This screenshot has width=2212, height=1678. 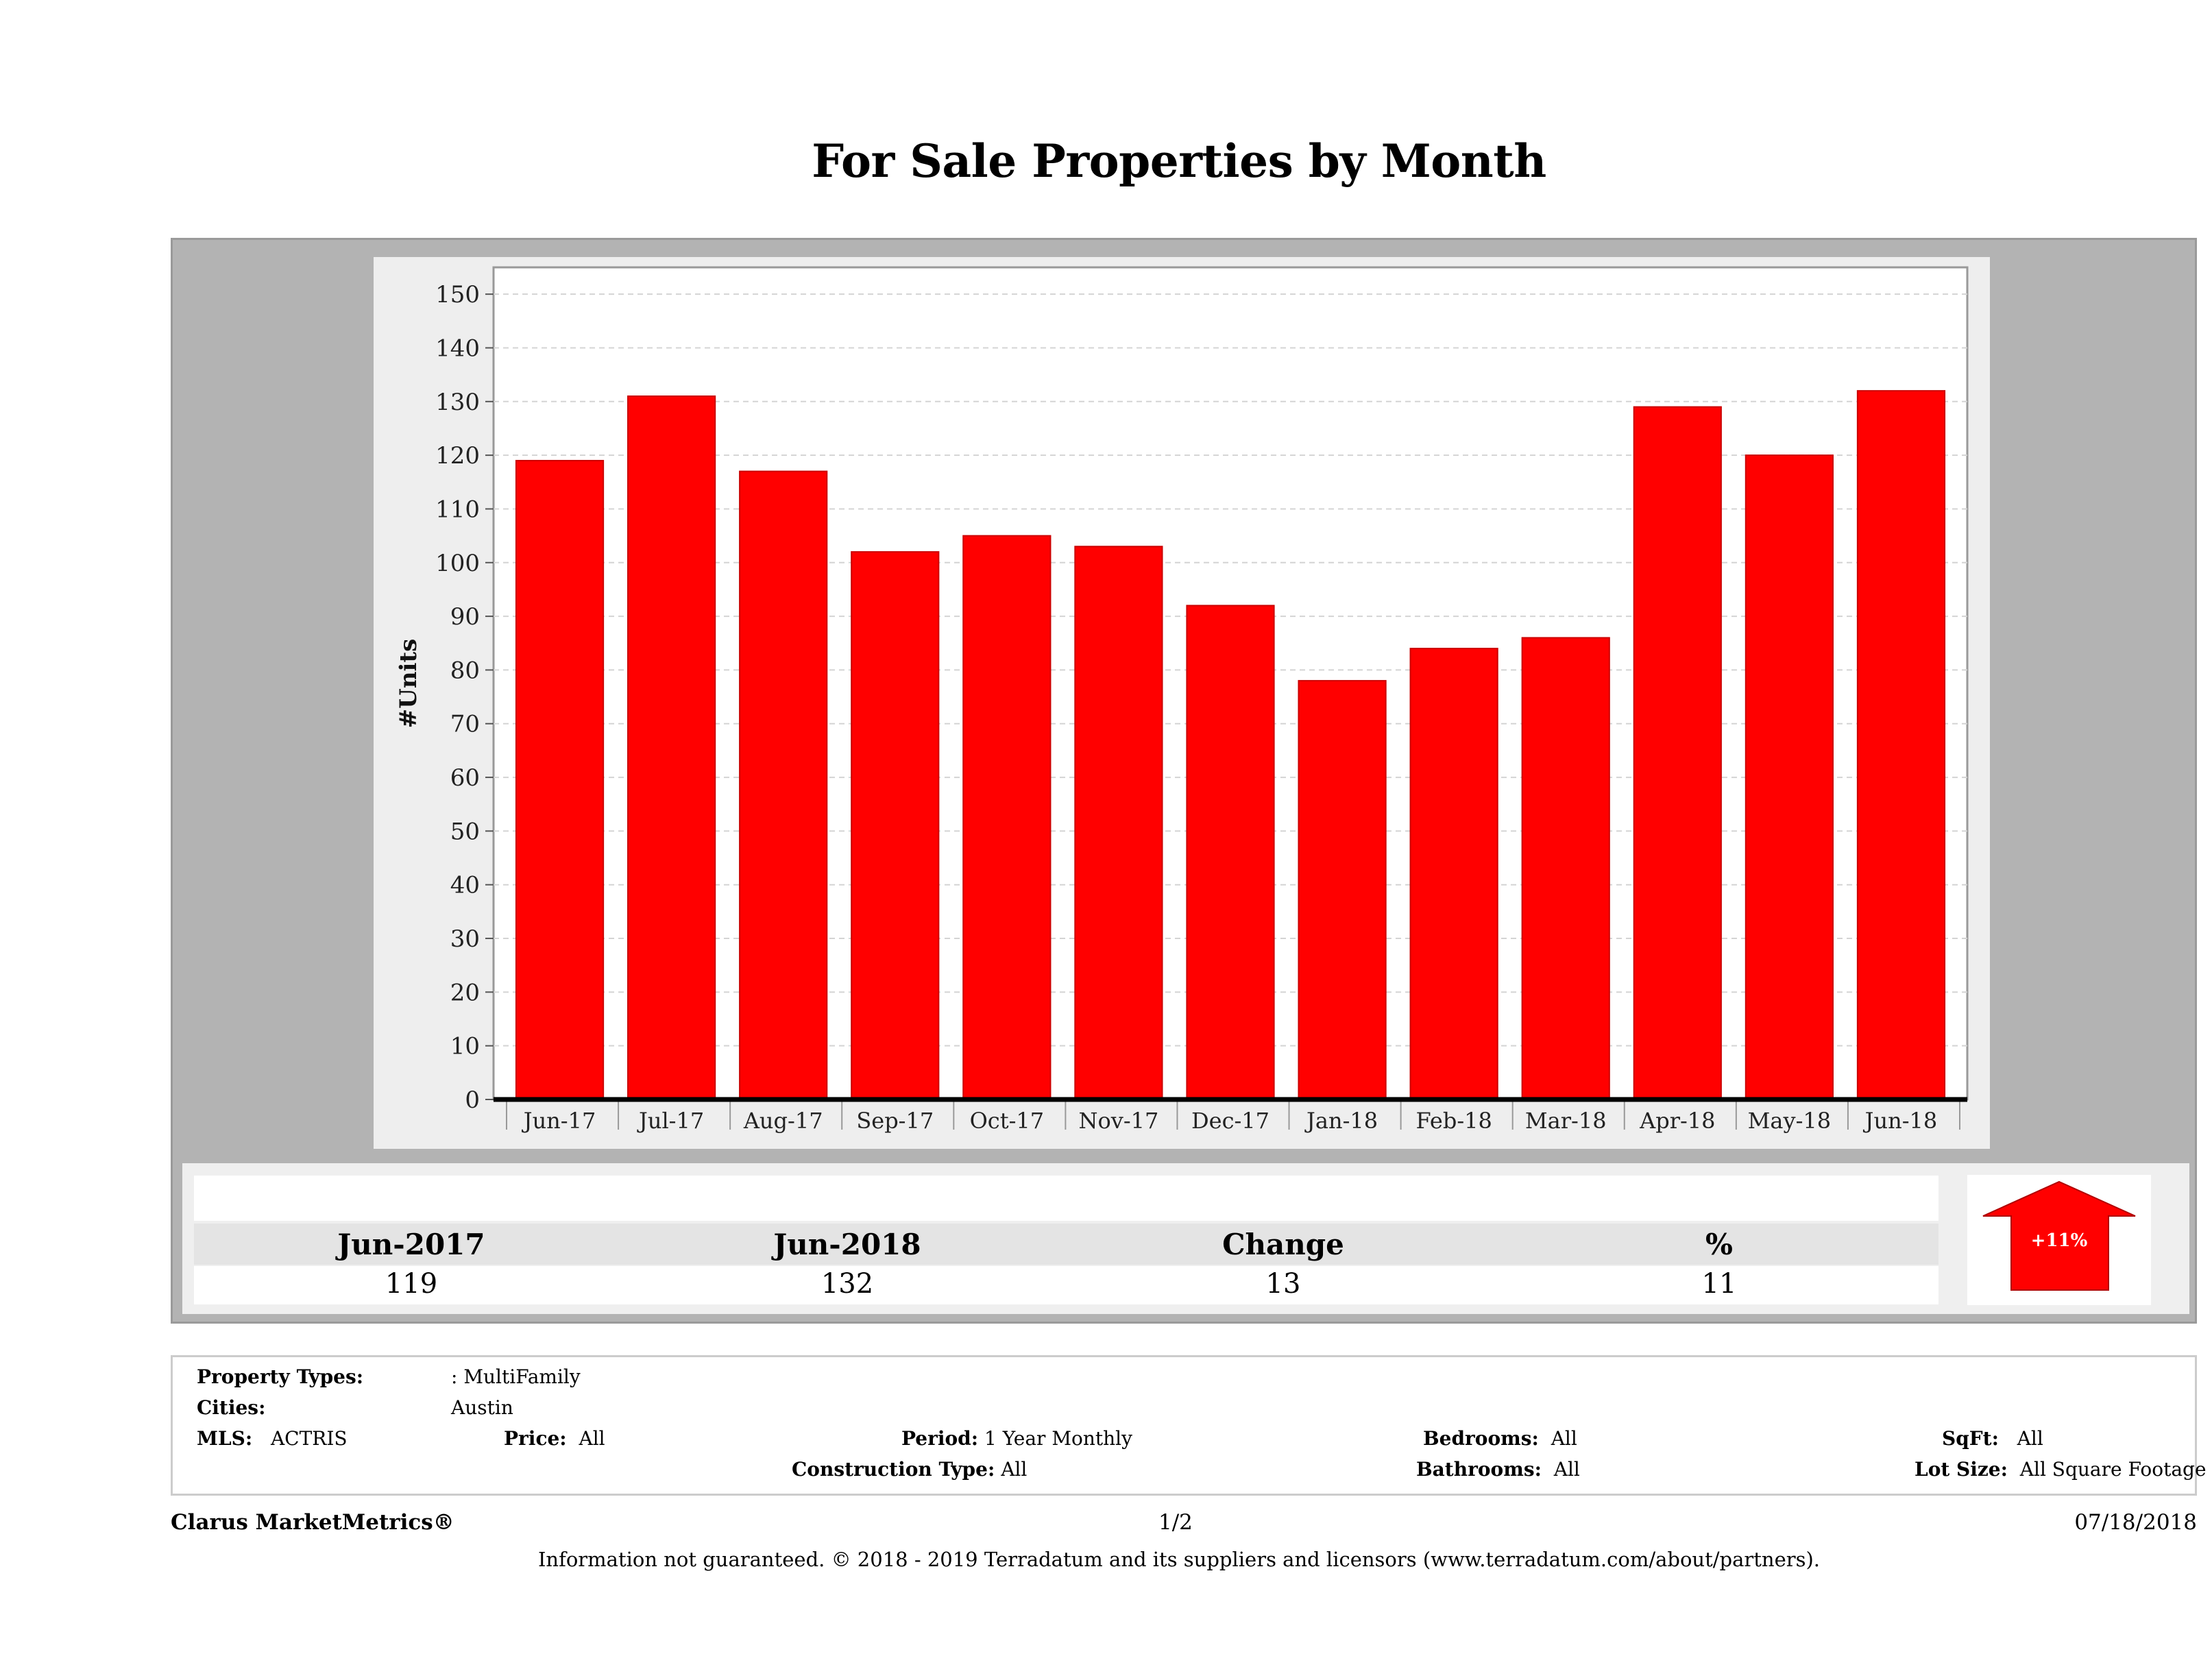 I want to click on x-tick-label: Jun-18, so click(x=1901, y=1121).